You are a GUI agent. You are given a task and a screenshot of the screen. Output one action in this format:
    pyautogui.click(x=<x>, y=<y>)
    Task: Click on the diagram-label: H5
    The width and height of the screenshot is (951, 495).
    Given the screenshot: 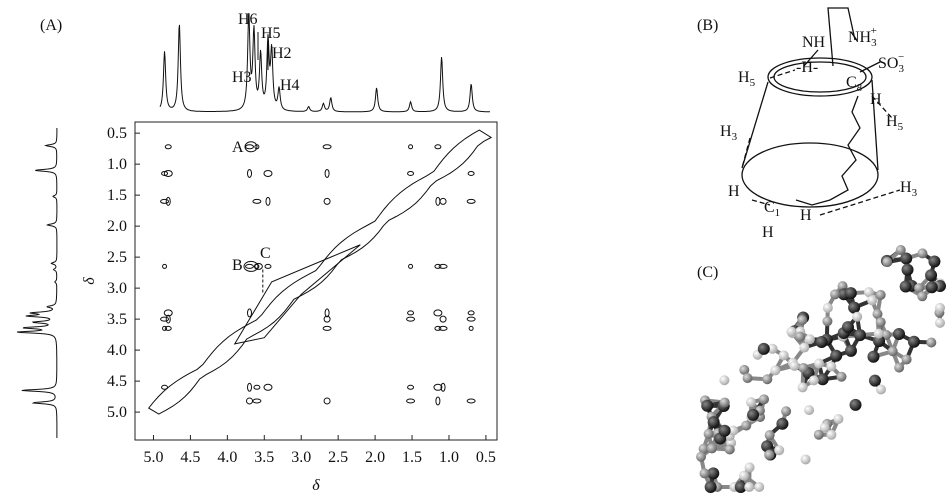 What is the action you would take?
    pyautogui.click(x=747, y=79)
    